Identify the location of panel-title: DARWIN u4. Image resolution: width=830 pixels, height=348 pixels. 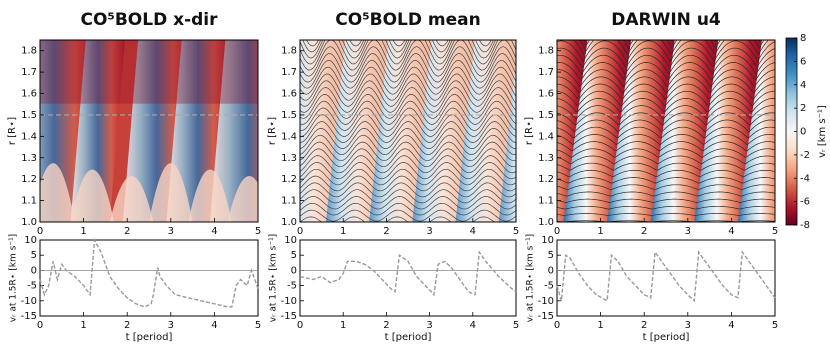
(666, 20).